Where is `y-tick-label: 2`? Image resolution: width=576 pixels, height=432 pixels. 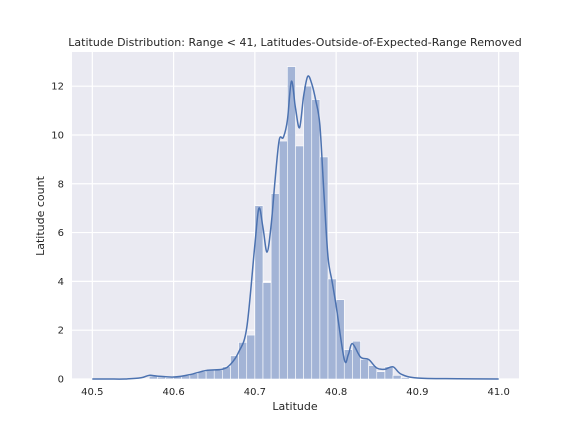 y-tick-label: 2 is located at coordinates (61, 331).